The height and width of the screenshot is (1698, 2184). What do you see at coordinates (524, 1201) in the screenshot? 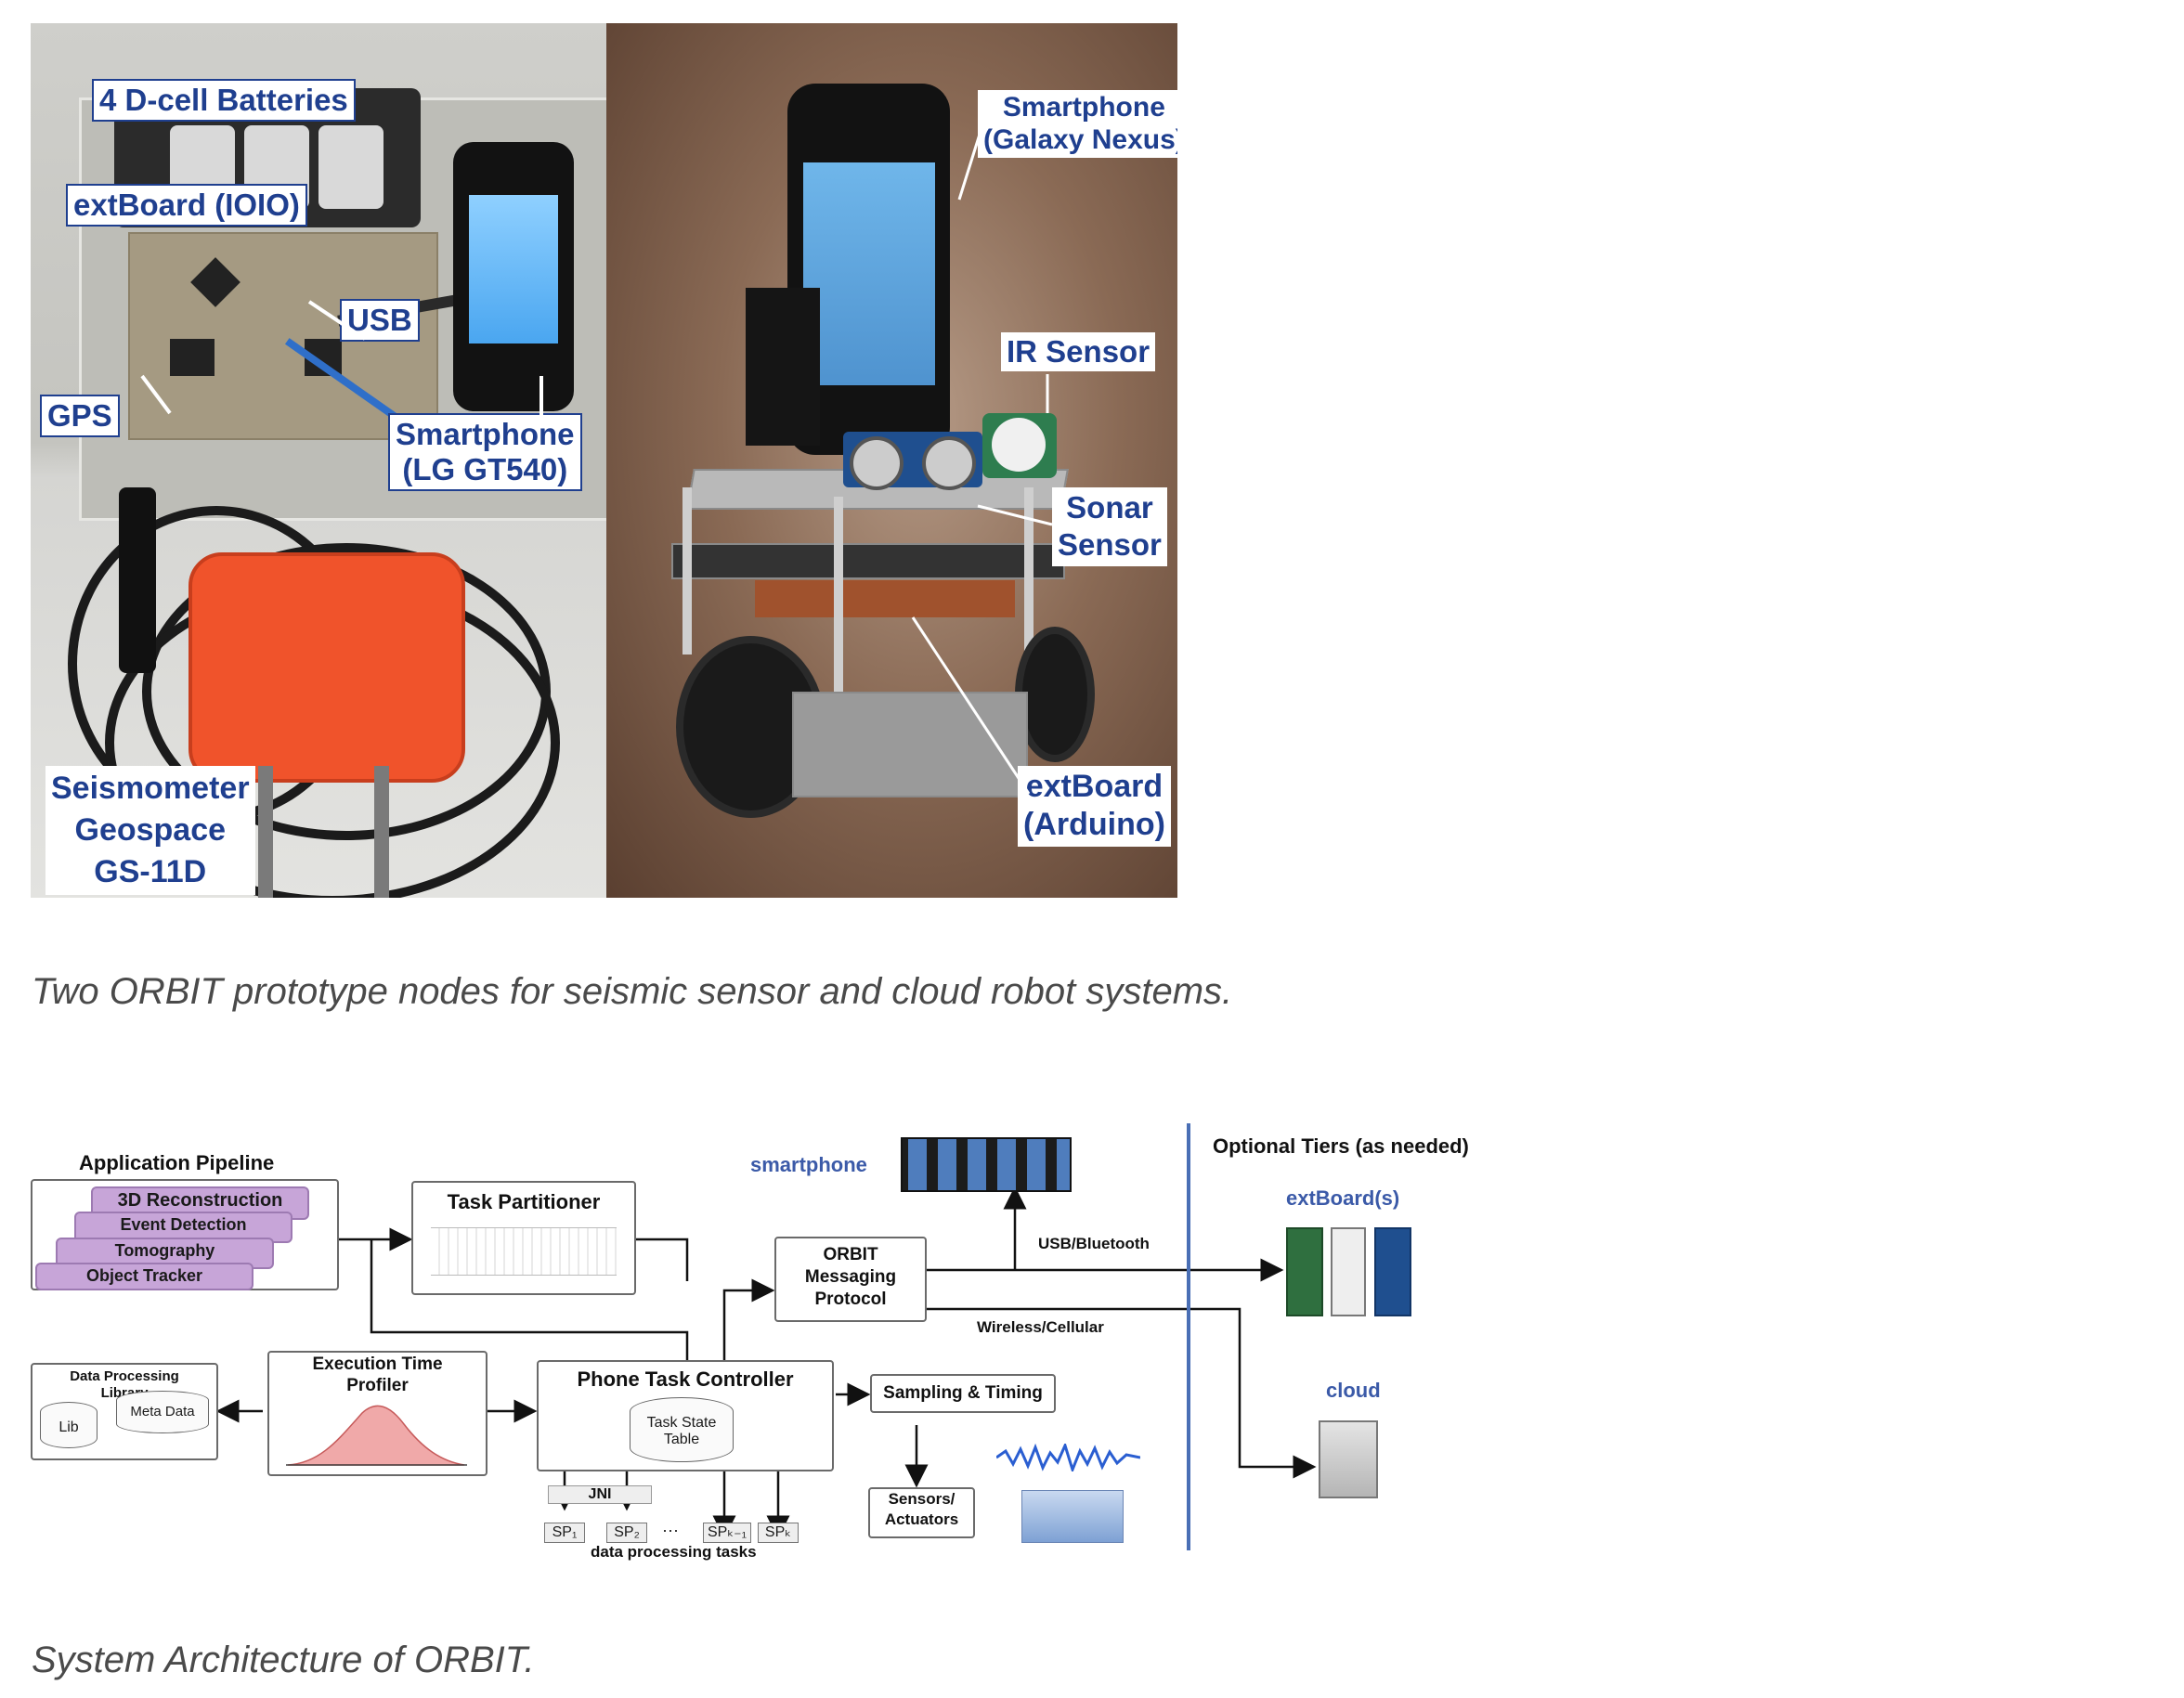
I see `task-partitioner-title: Task Partitioner` at bounding box center [524, 1201].